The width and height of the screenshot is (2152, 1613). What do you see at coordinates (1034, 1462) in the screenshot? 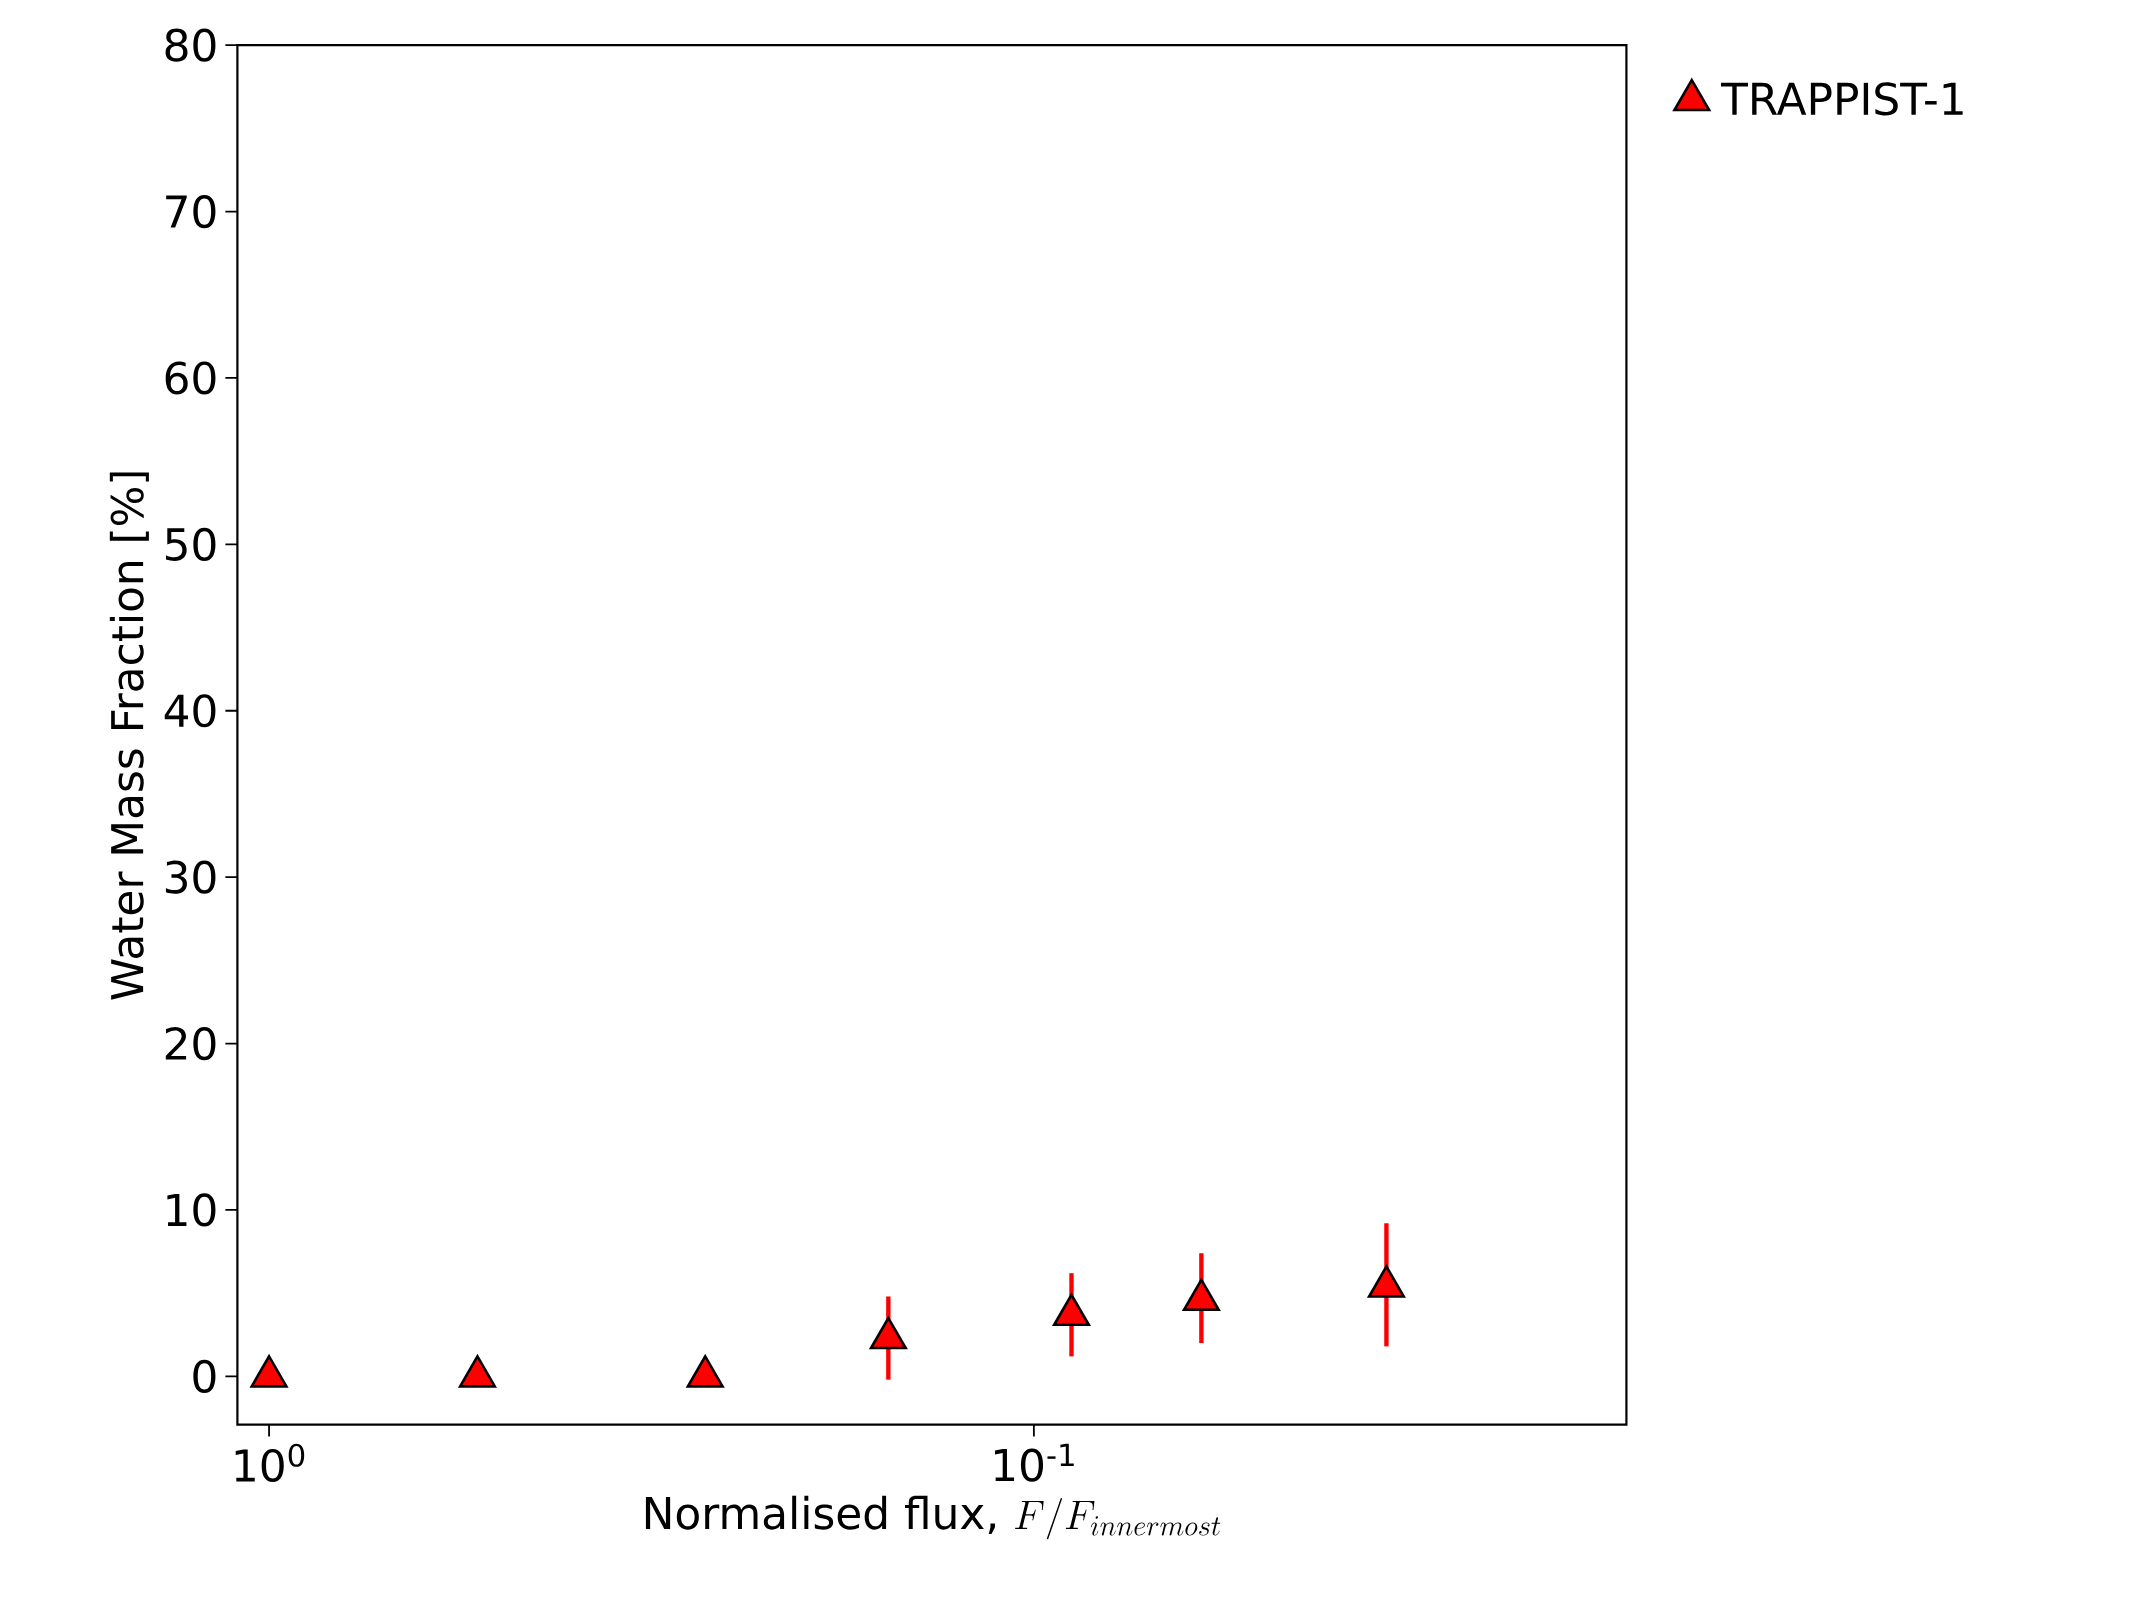
I see `x-tick-label: 10$^{-1}$` at bounding box center [1034, 1462].